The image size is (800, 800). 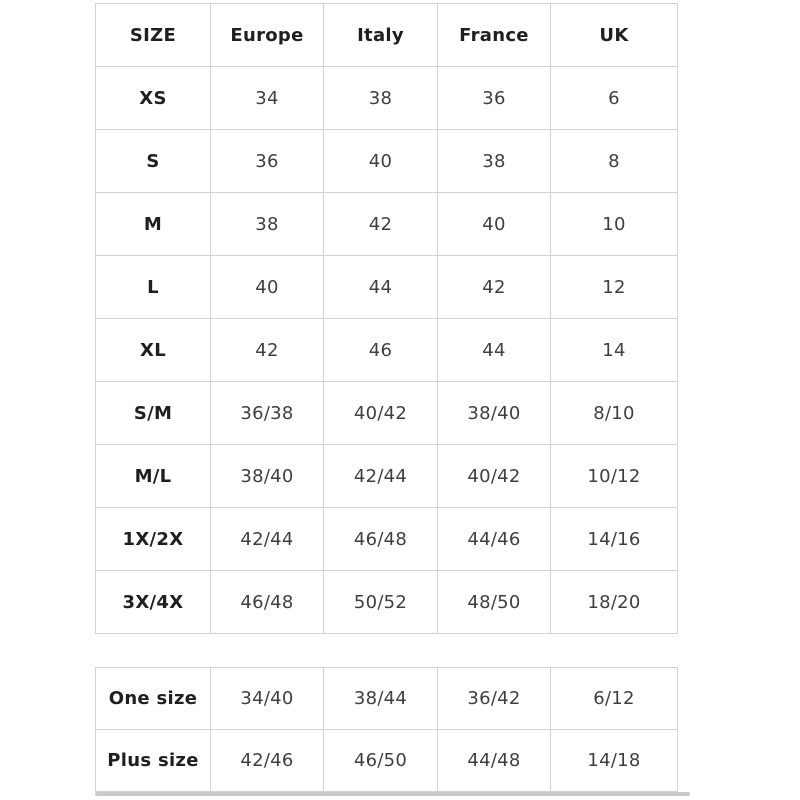 I want to click on table-cell: 38/44, so click(x=380, y=698).